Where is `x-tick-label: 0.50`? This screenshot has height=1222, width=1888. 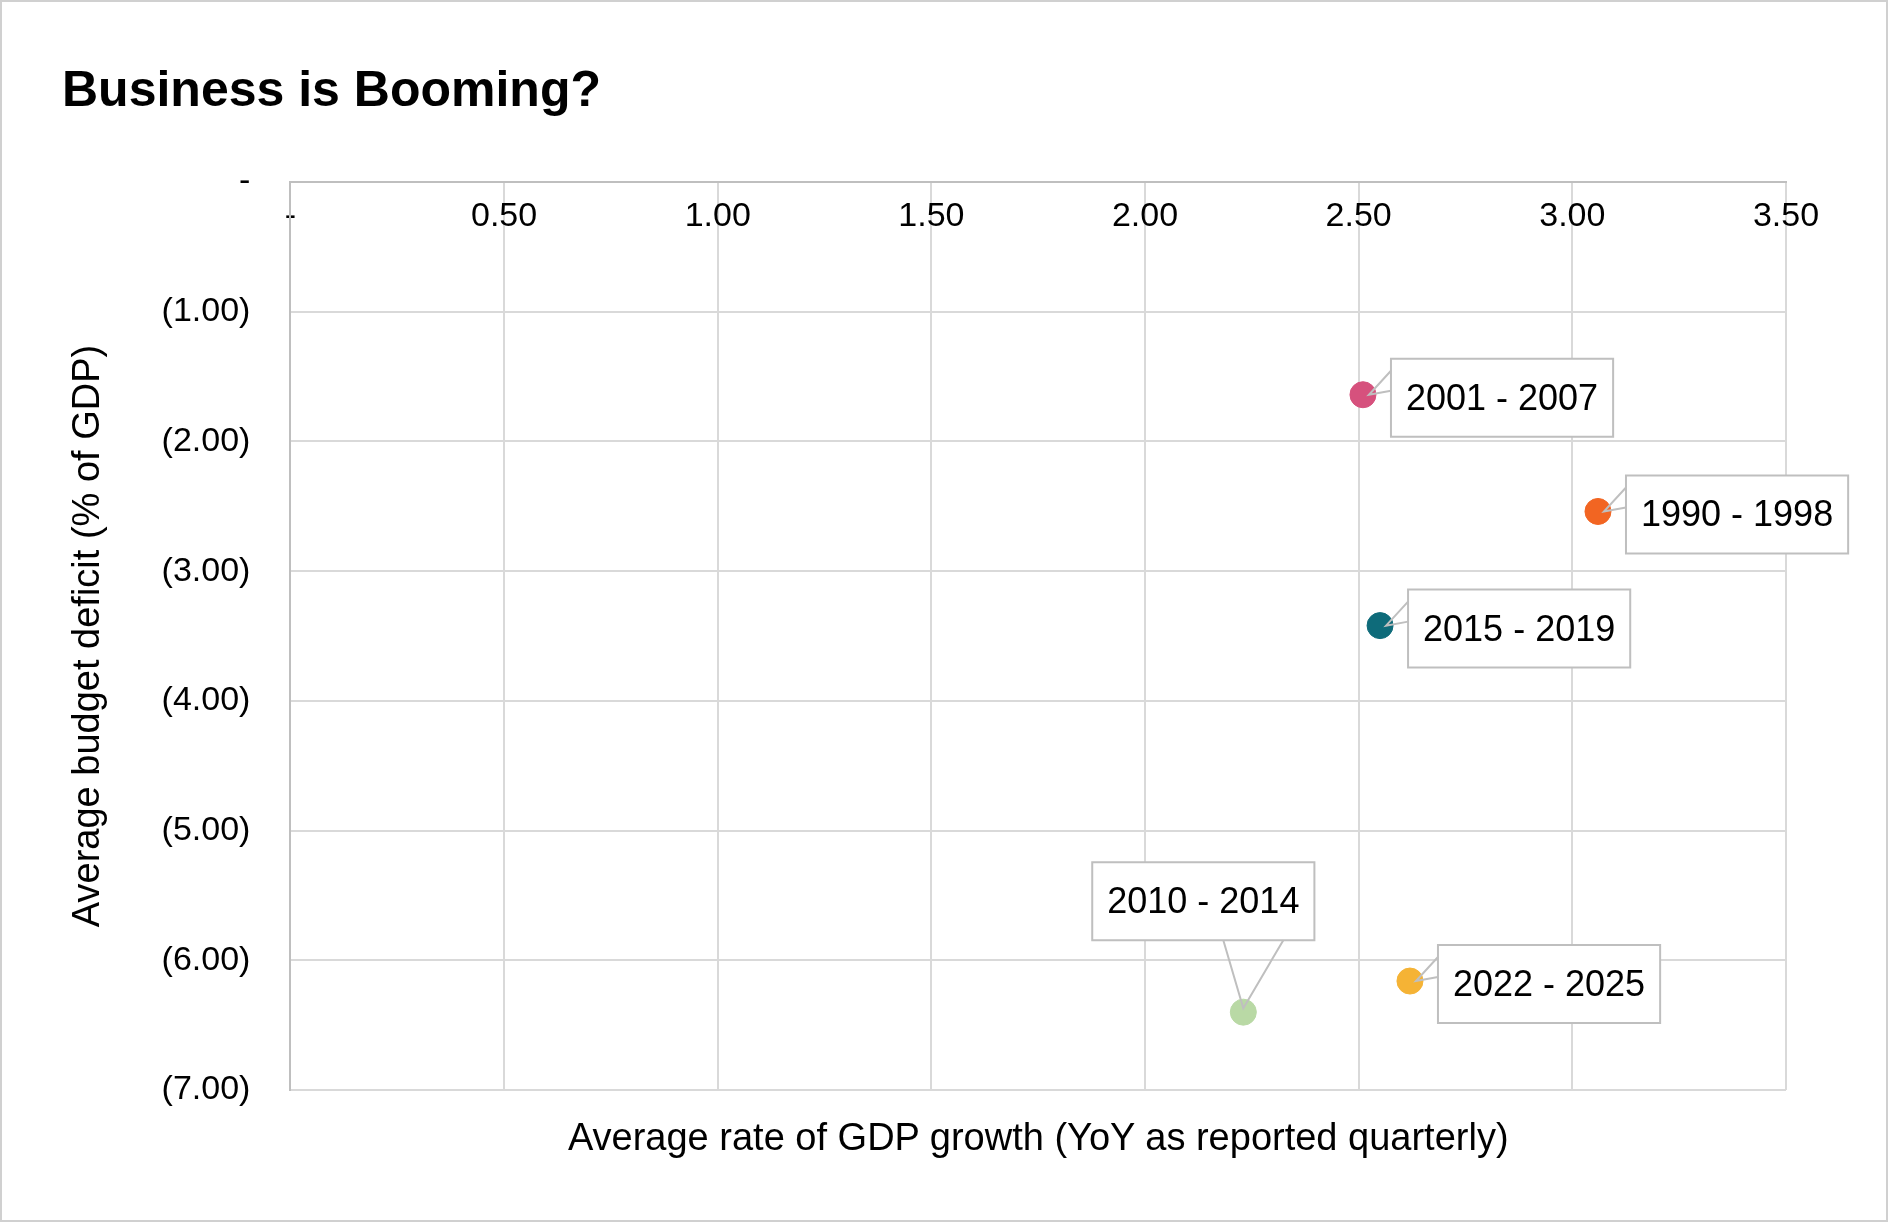 x-tick-label: 0.50 is located at coordinates (504, 213).